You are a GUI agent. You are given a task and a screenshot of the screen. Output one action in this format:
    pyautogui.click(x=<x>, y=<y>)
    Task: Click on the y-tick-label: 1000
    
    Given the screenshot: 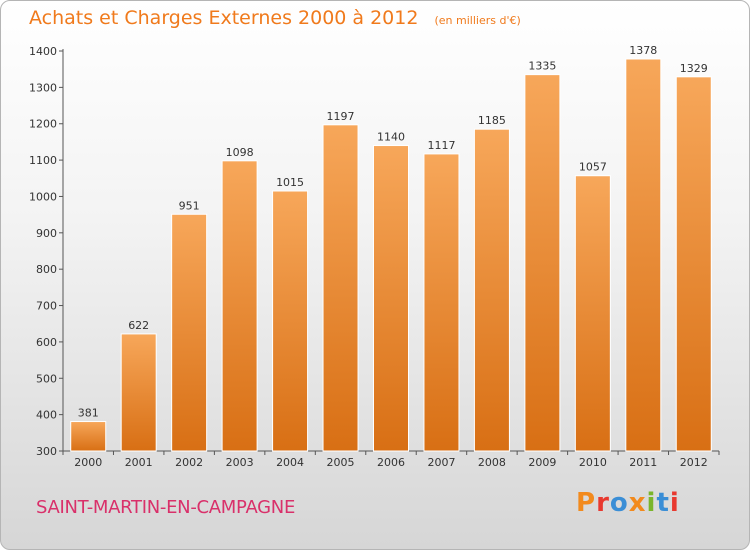 What is the action you would take?
    pyautogui.click(x=43, y=196)
    